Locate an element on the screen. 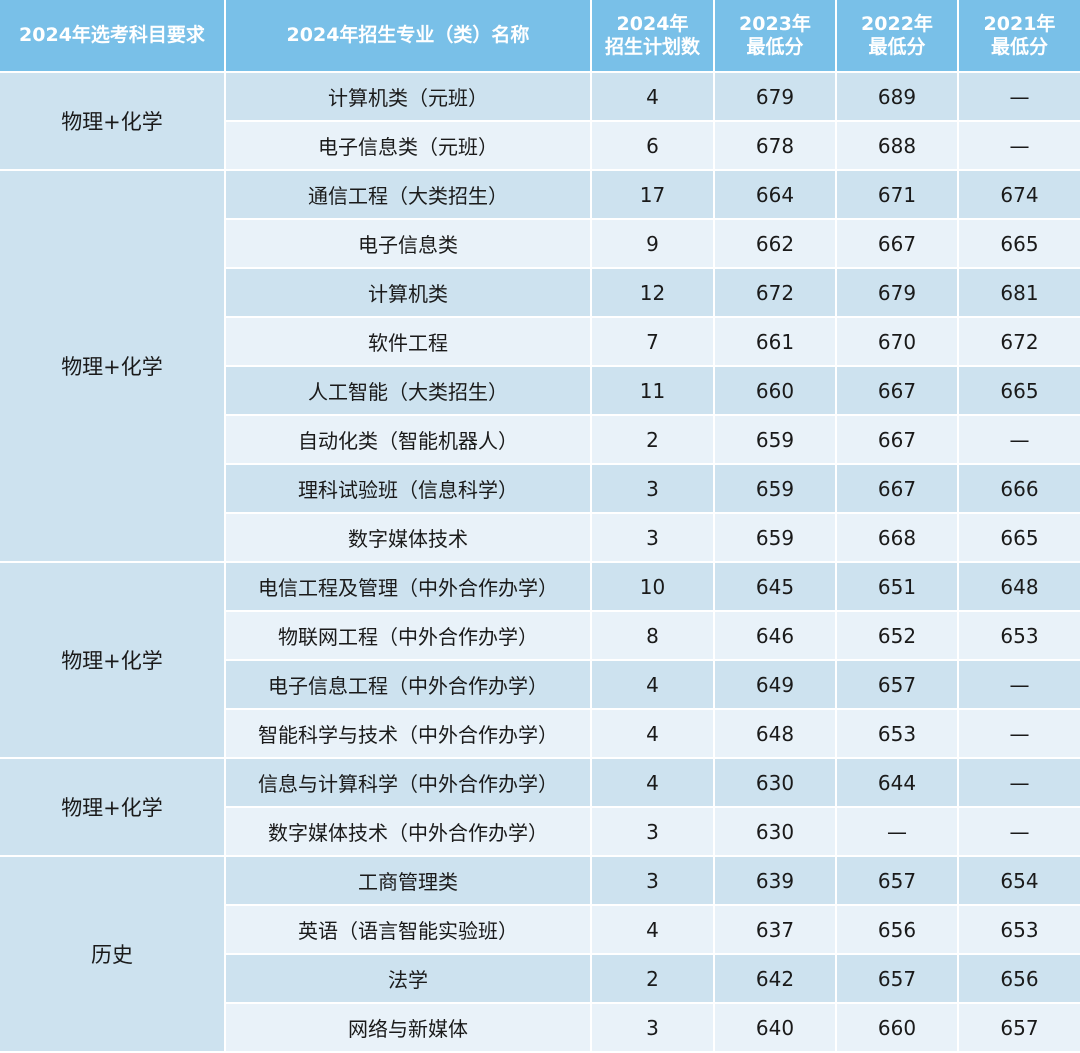 The height and width of the screenshot is (1053, 1080). major-name-cell: 电子信息工程（中外合作办学） is located at coordinates (408, 685).